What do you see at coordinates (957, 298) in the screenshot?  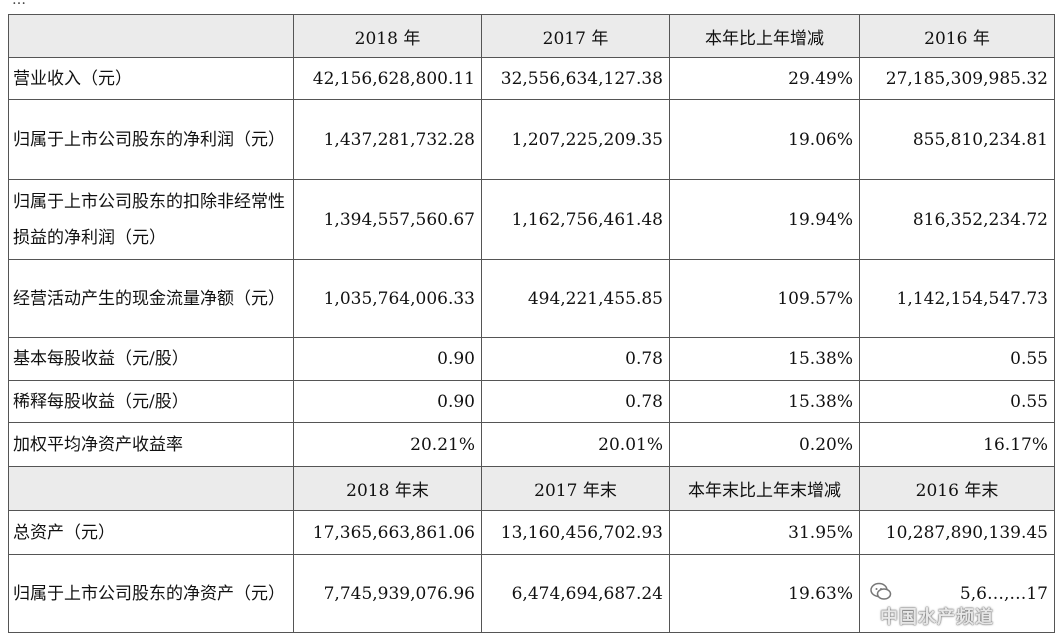 I see `cell-2016: 1,142,154,547.73` at bounding box center [957, 298].